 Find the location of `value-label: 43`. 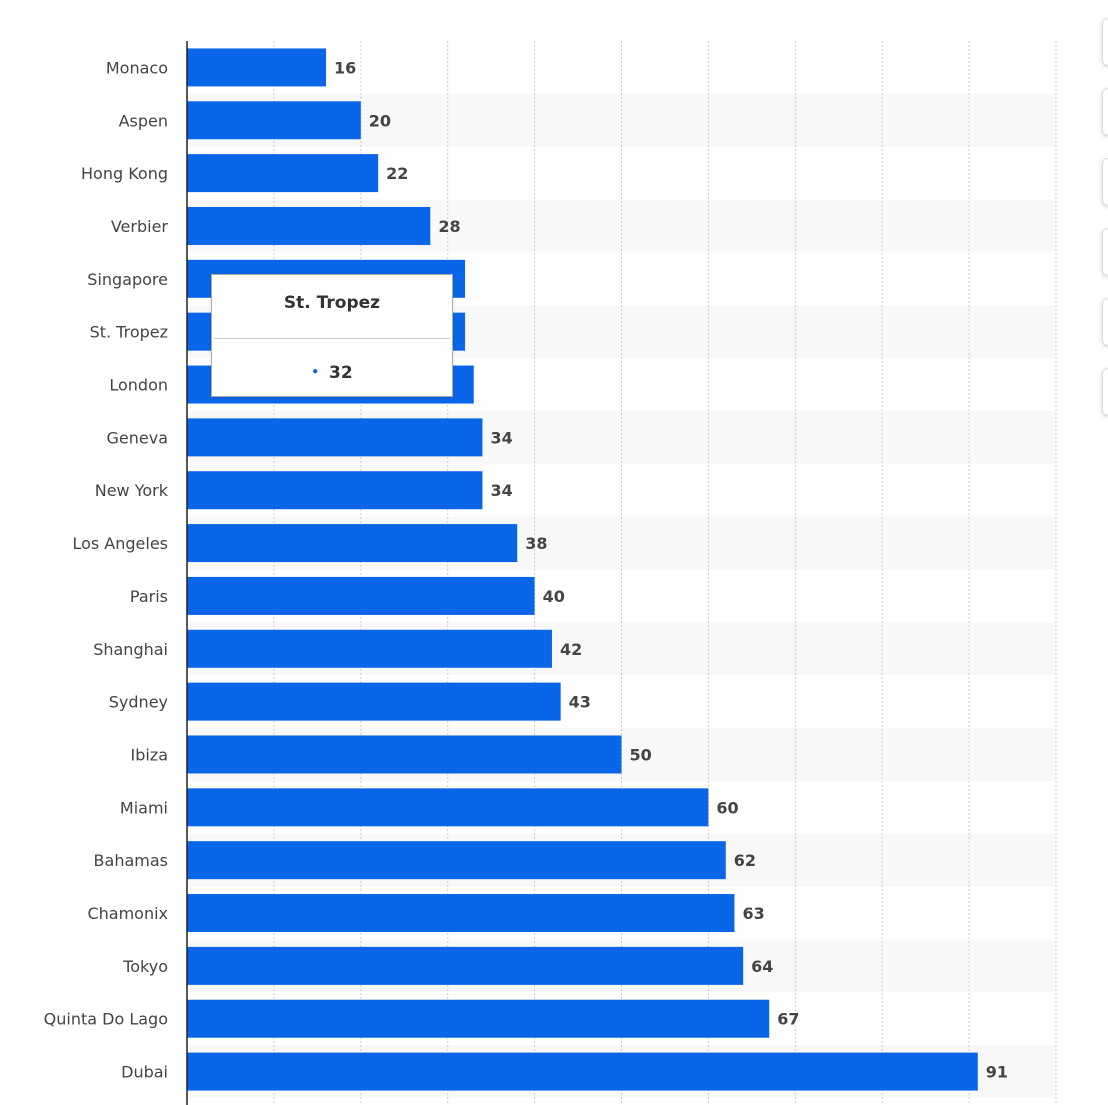

value-label: 43 is located at coordinates (580, 702).